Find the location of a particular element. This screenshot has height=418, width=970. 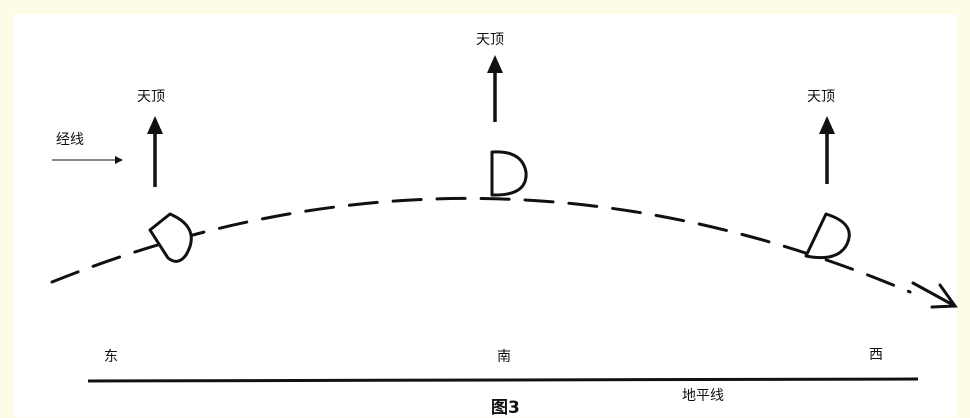

half-disc-west is located at coordinates (827, 236).